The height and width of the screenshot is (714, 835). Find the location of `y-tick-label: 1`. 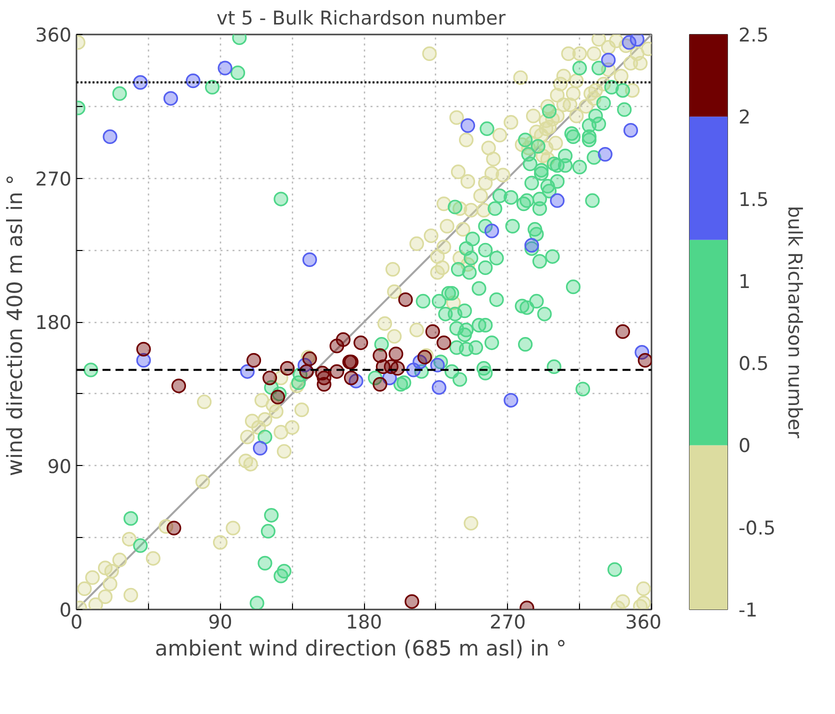

y-tick-label: 1 is located at coordinates (744, 281).